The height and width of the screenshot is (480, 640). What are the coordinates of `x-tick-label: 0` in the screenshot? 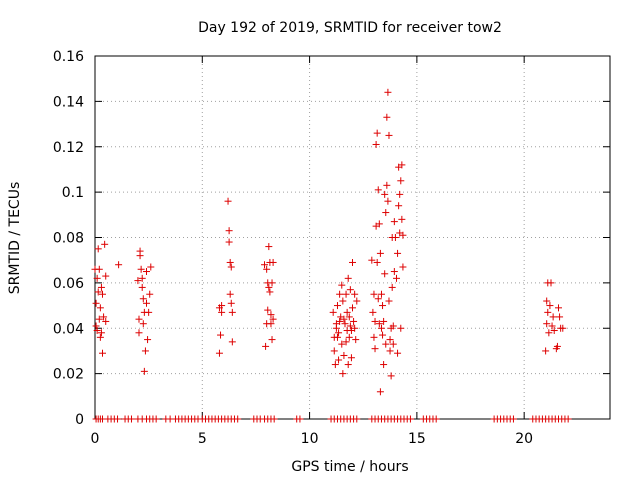 It's located at (95, 439).